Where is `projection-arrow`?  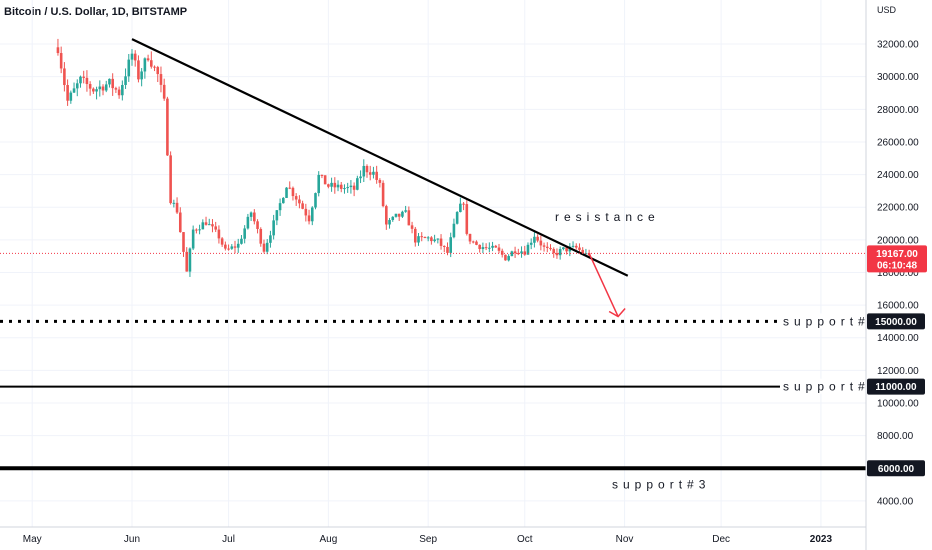 projection-arrow is located at coordinates (603, 285).